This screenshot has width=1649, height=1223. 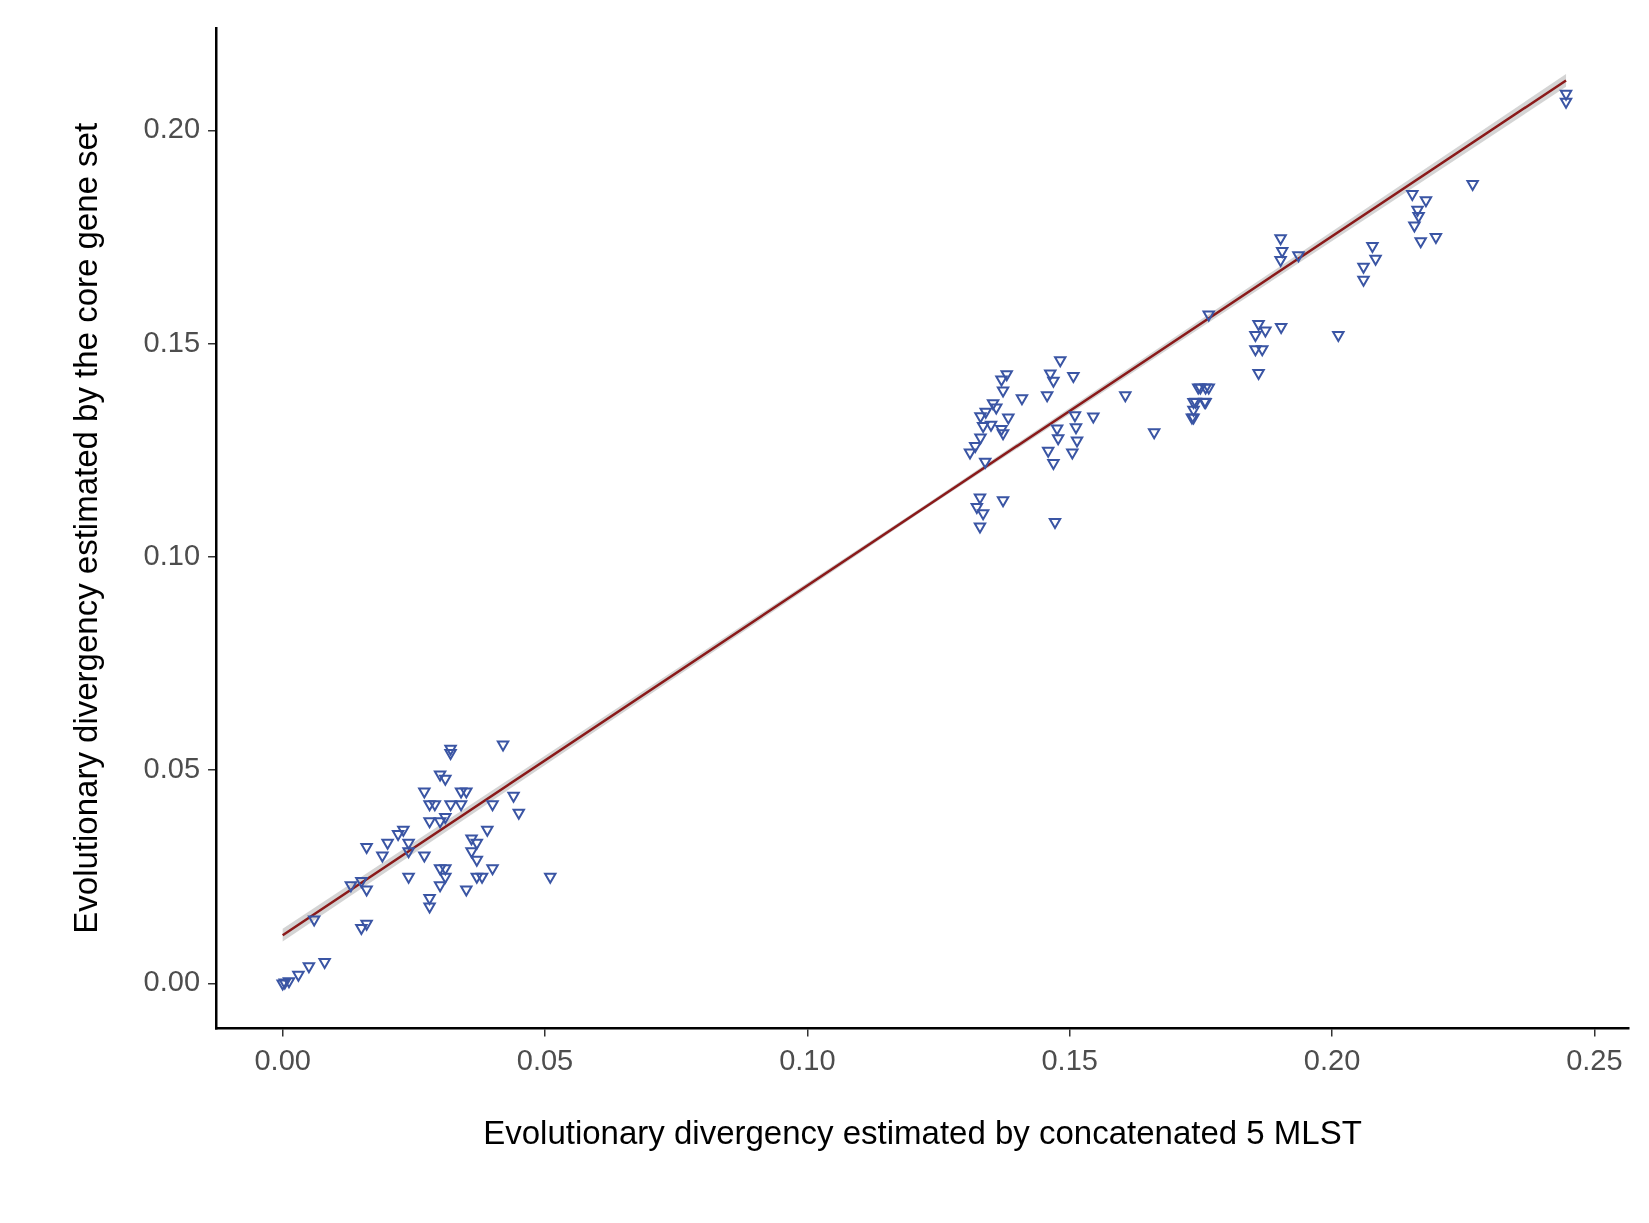 I want to click on x-tick-label: 0.05, so click(x=545, y=1060).